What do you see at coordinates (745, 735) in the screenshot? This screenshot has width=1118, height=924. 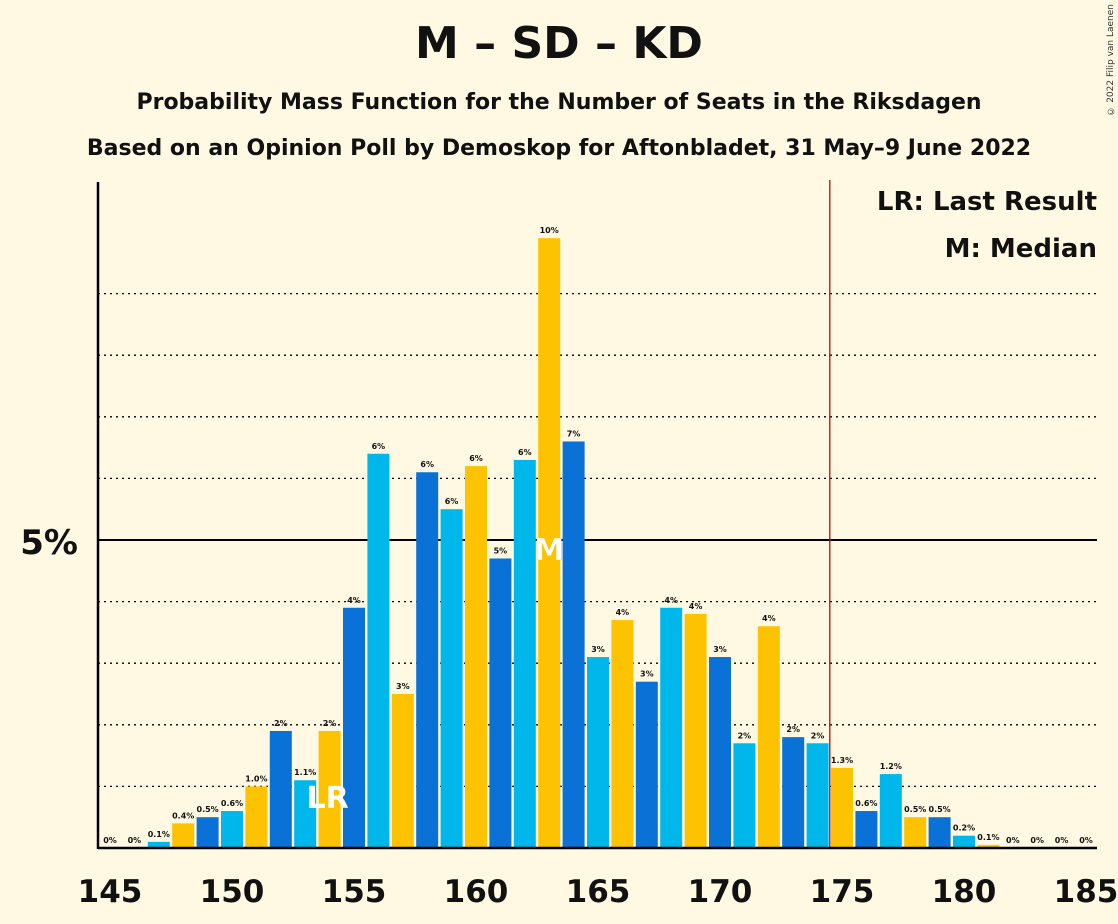 I see `bar-label-171: 2%` at bounding box center [745, 735].